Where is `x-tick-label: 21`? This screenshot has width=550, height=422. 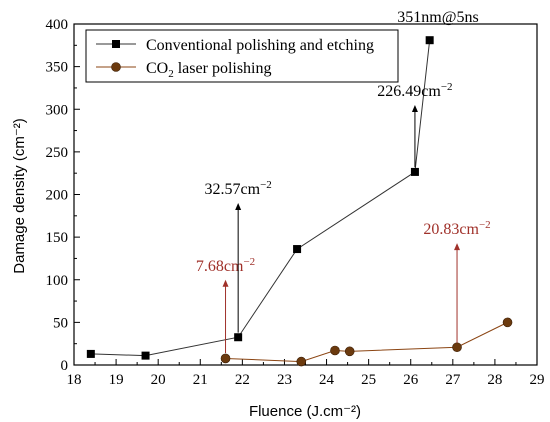
x-tick-label: 21 is located at coordinates (200, 380).